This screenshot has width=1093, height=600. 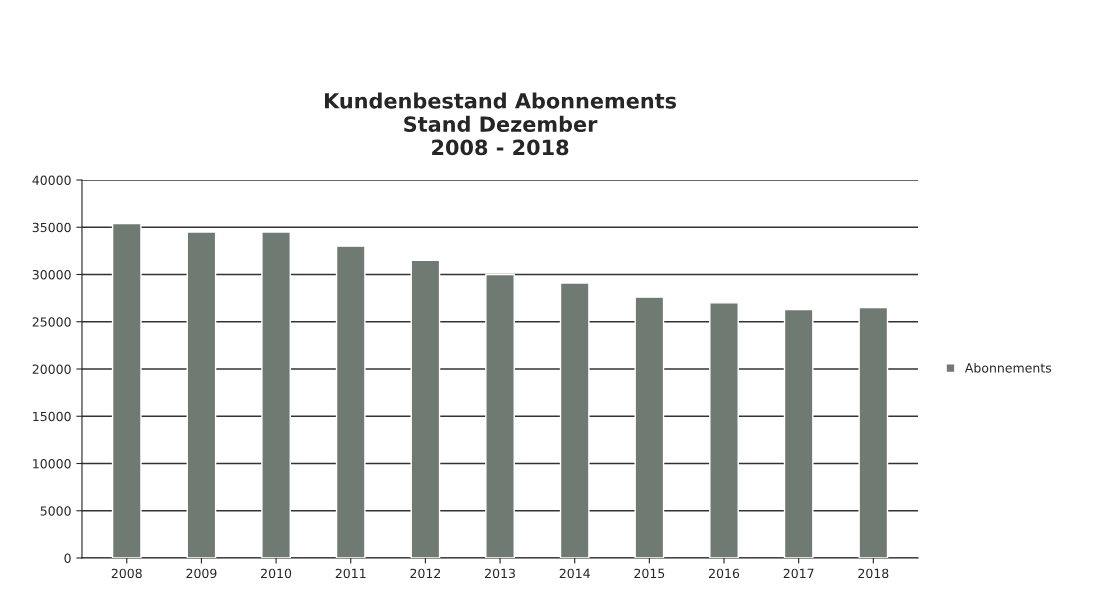 I want to click on x-tick-label: 2010, so click(x=276, y=573).